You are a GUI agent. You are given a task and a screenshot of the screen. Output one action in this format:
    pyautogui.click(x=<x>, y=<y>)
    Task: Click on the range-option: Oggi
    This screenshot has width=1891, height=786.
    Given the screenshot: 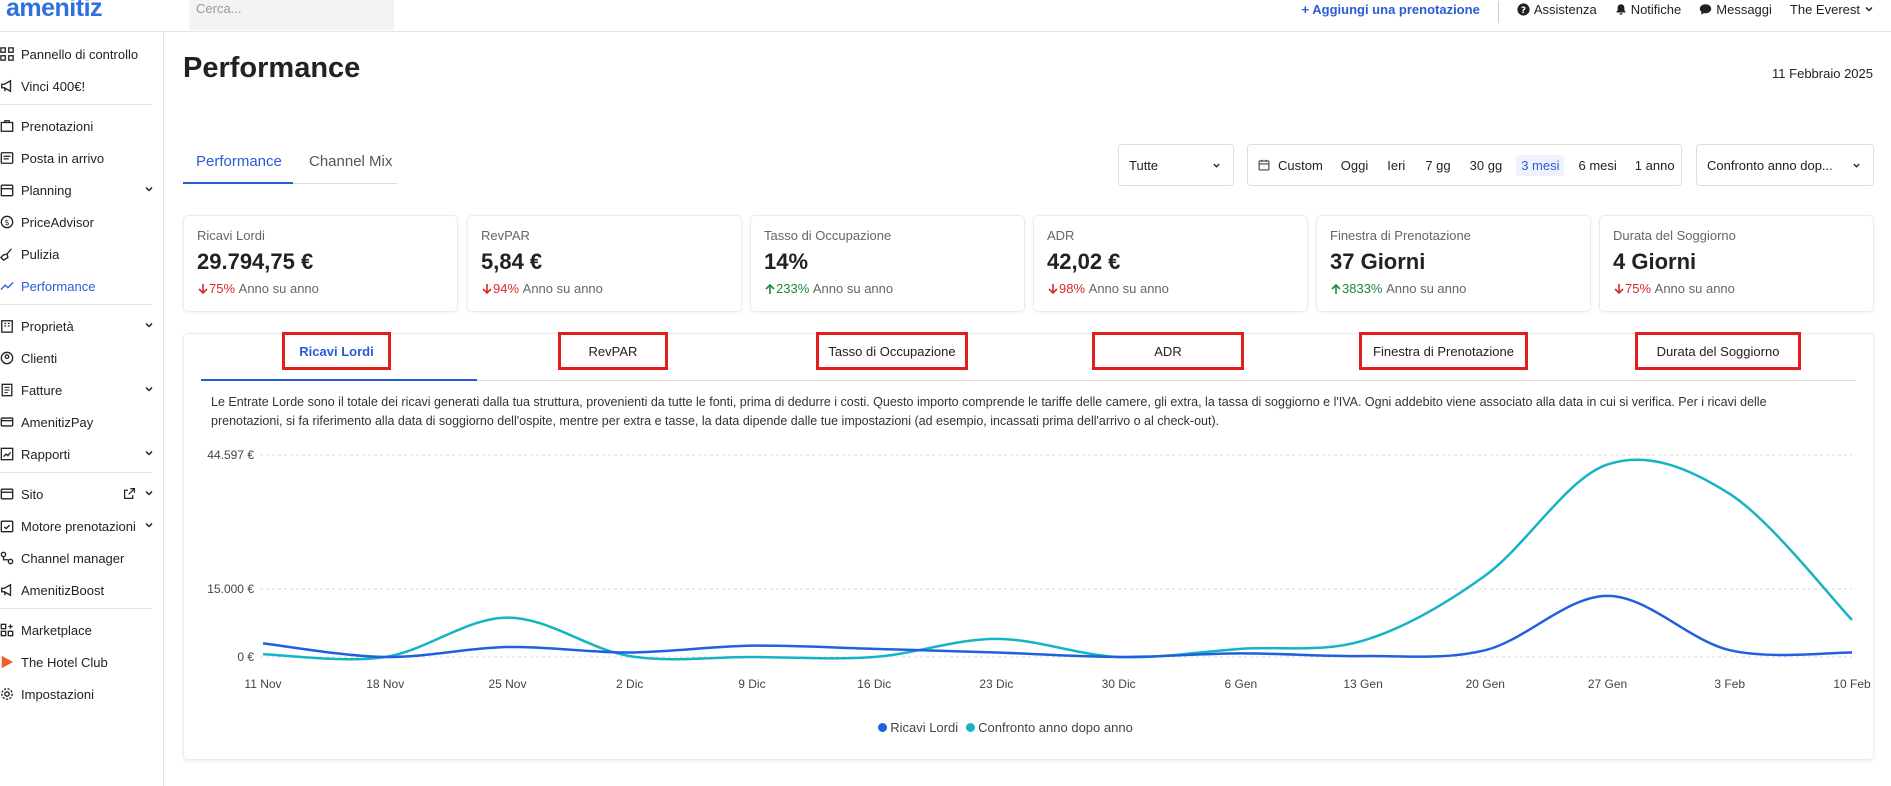 What is the action you would take?
    pyautogui.click(x=1354, y=165)
    